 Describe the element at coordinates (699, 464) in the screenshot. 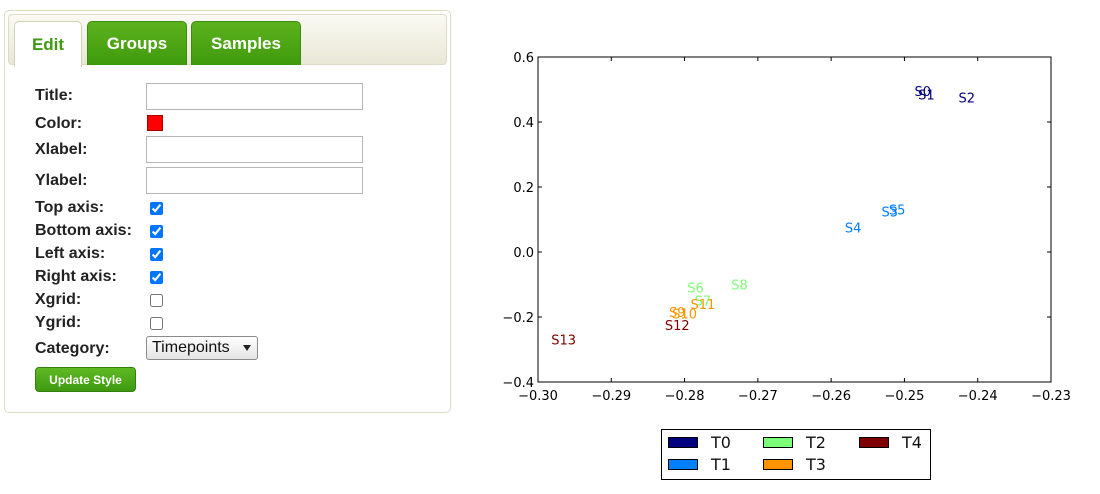

I see `legend-item: T1` at that location.